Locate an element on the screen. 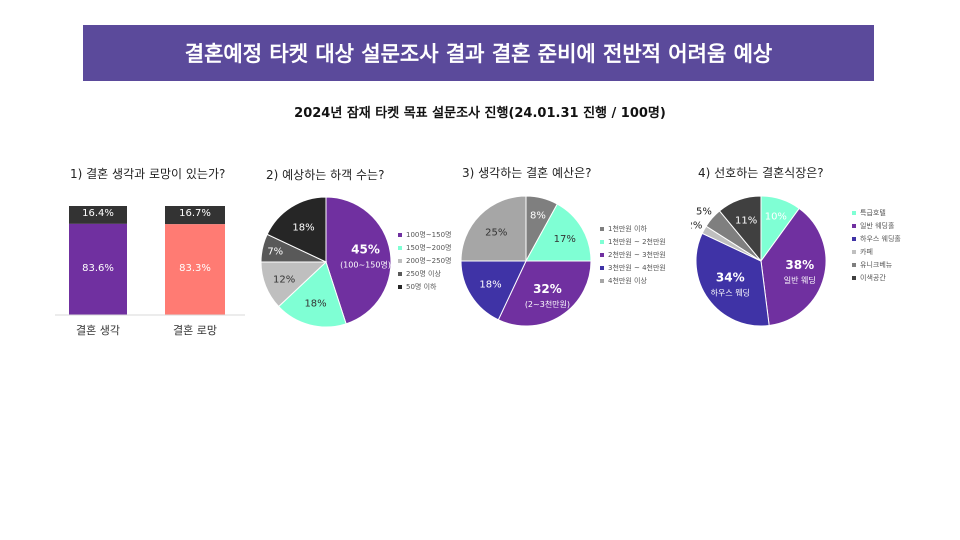 The height and width of the screenshot is (540, 960). bar-segment-no-romance is located at coordinates (195, 215).